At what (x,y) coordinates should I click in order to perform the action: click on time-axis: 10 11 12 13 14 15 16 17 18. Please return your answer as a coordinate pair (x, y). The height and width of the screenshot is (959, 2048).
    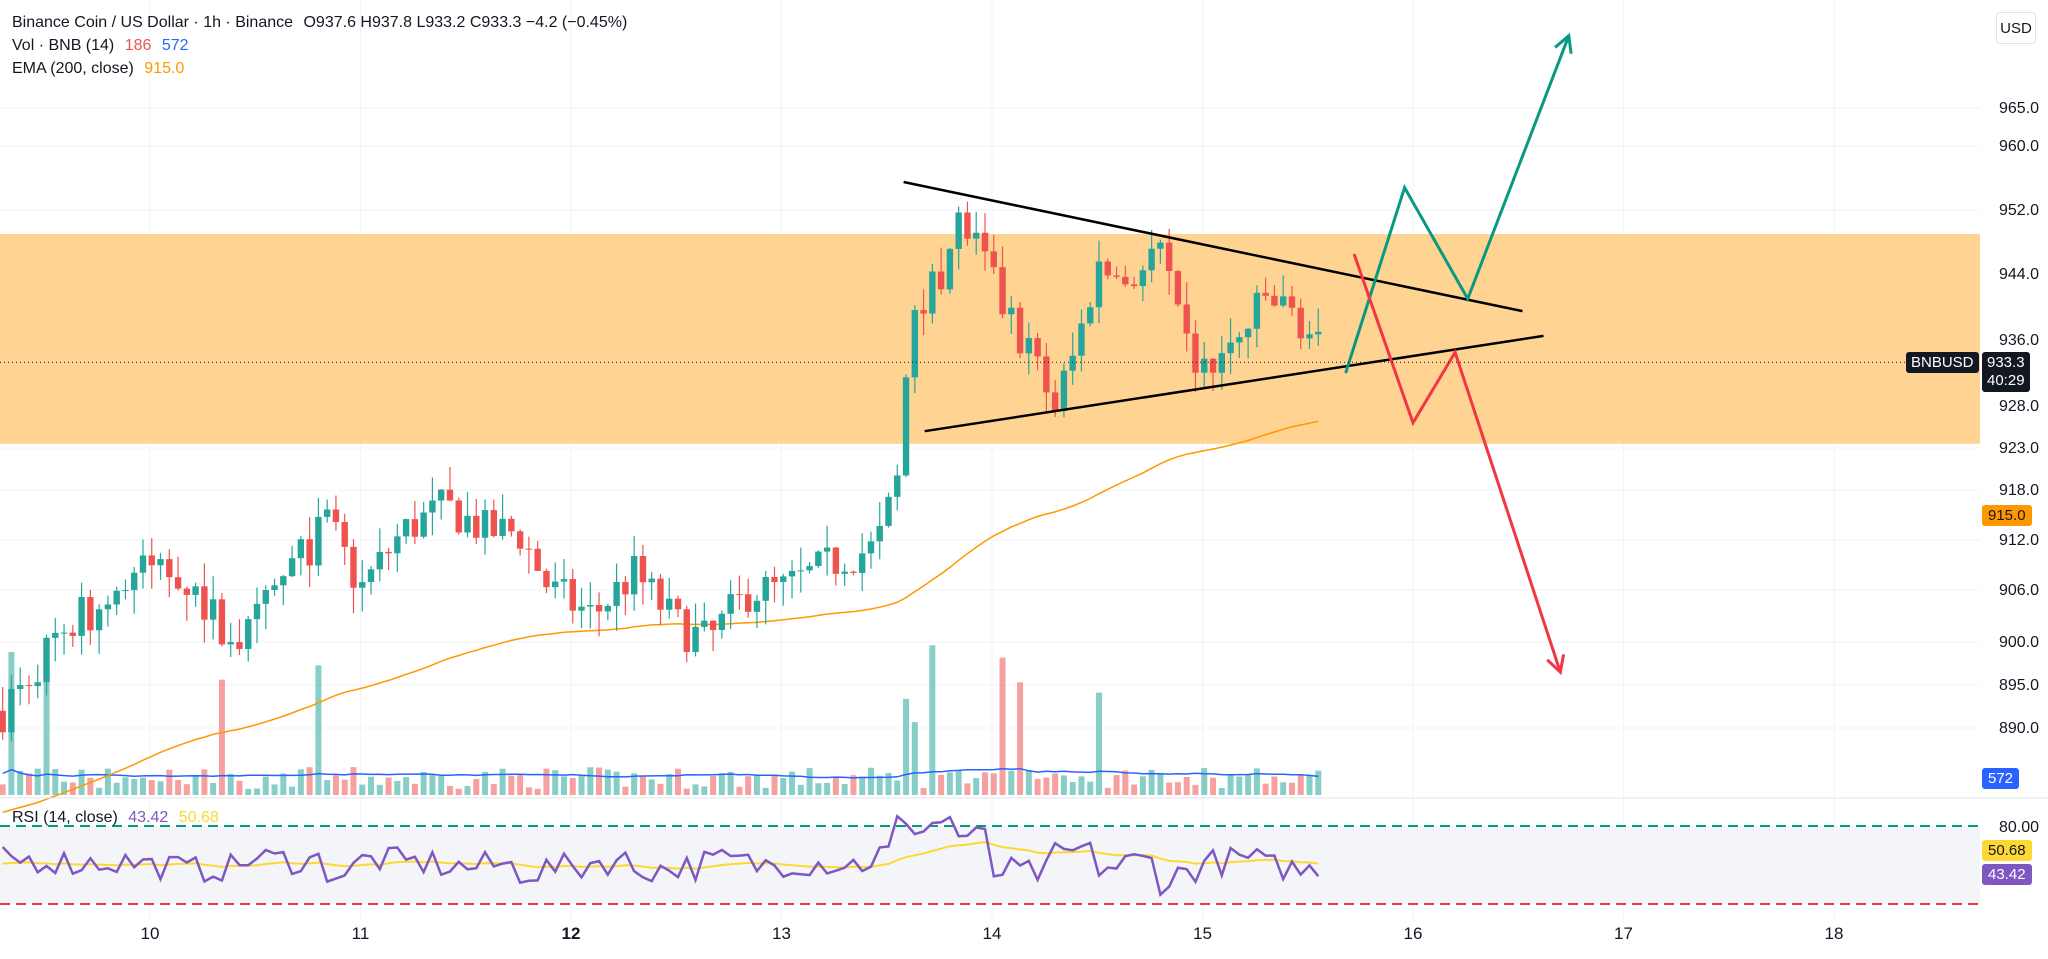
    Looking at the image, I should click on (992, 933).